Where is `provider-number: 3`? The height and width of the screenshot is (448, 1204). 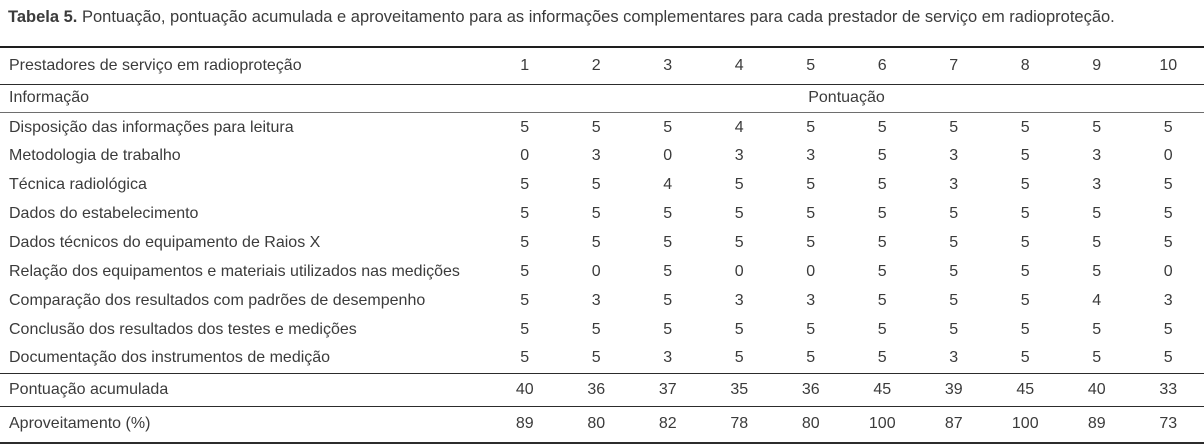 provider-number: 3 is located at coordinates (668, 65).